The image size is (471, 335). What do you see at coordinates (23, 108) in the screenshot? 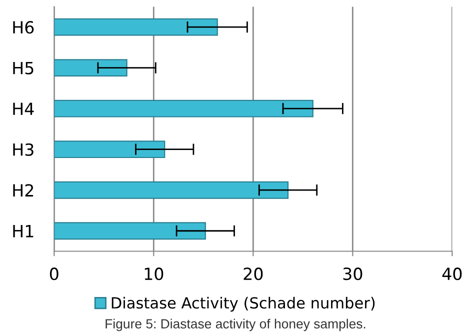
I see `y-tick-label: H4` at bounding box center [23, 108].